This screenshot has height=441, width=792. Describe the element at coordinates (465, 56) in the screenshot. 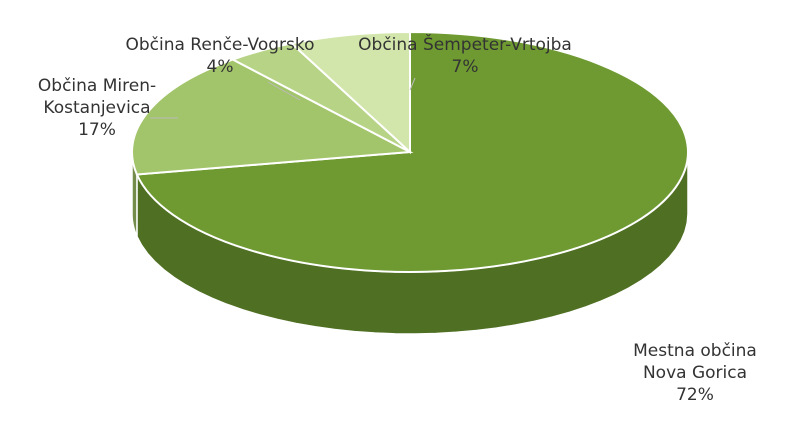

I see `slice-label: Občina Šempeter-Vrtojba 7%` at that location.